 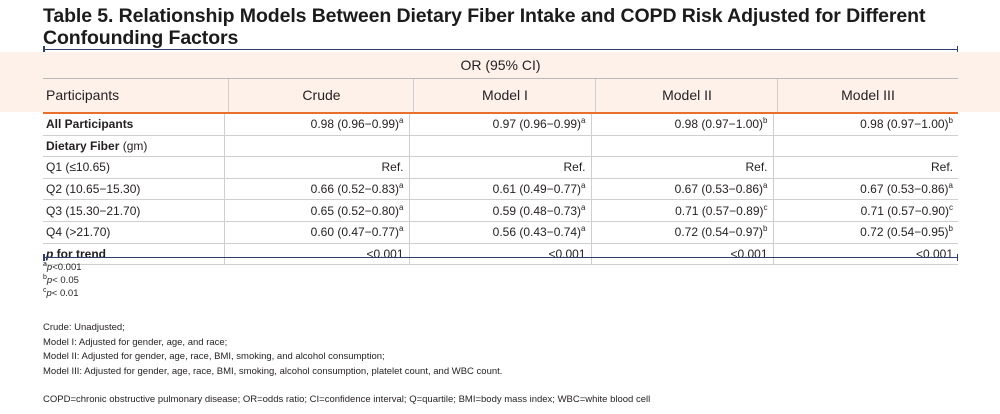 I want to click on table-cell: 0.56 (0.43−0.74)a, so click(x=499, y=232).